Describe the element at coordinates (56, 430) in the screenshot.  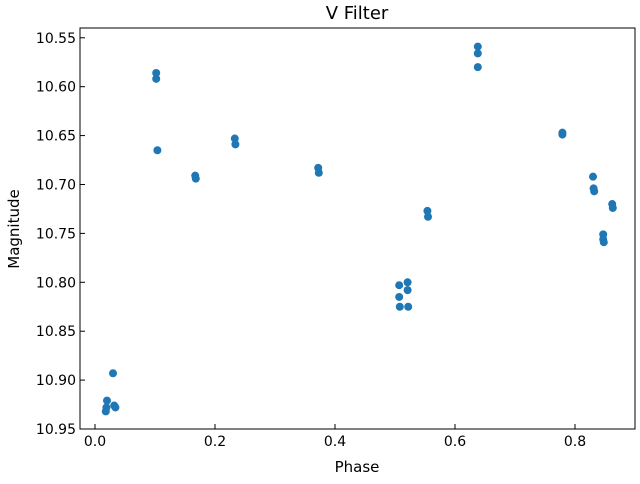
I see `y-tick-label: 10.95` at that location.